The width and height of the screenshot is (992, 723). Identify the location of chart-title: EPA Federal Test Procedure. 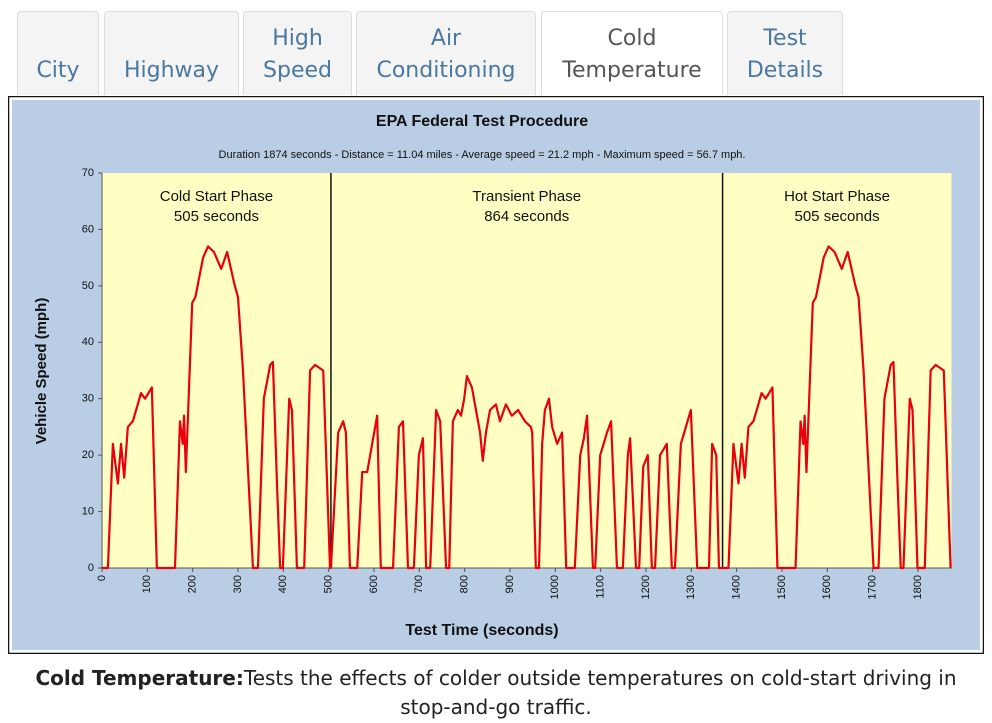
(482, 121).